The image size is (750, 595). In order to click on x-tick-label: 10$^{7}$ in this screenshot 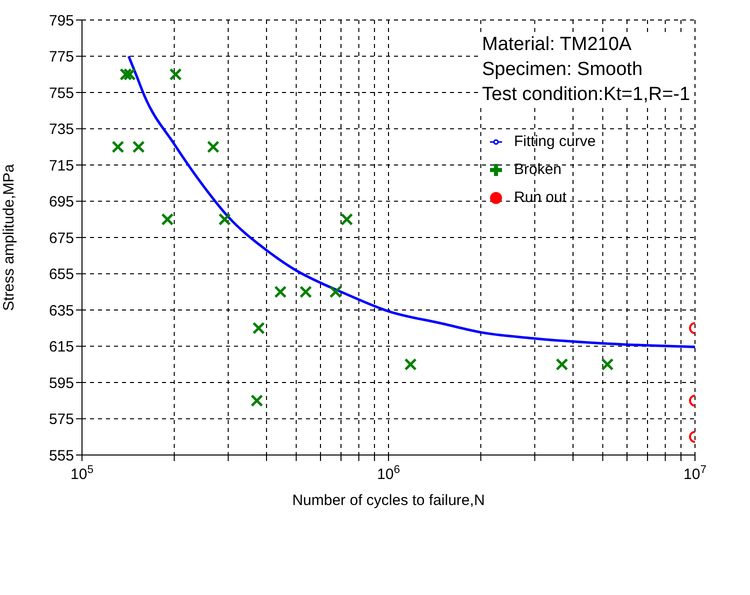, I will do `click(695, 473)`.